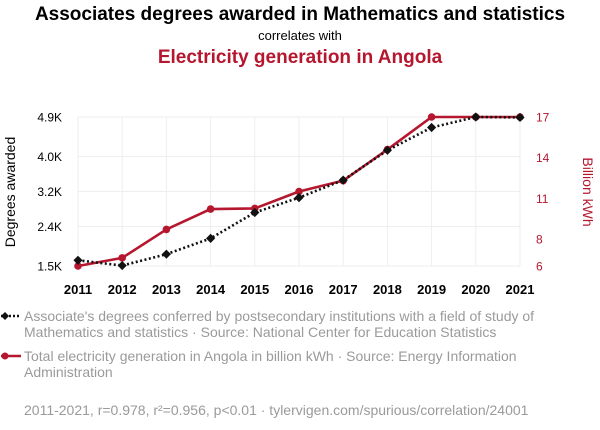  What do you see at coordinates (520, 289) in the screenshot?
I see `x-tick-label: 2021` at bounding box center [520, 289].